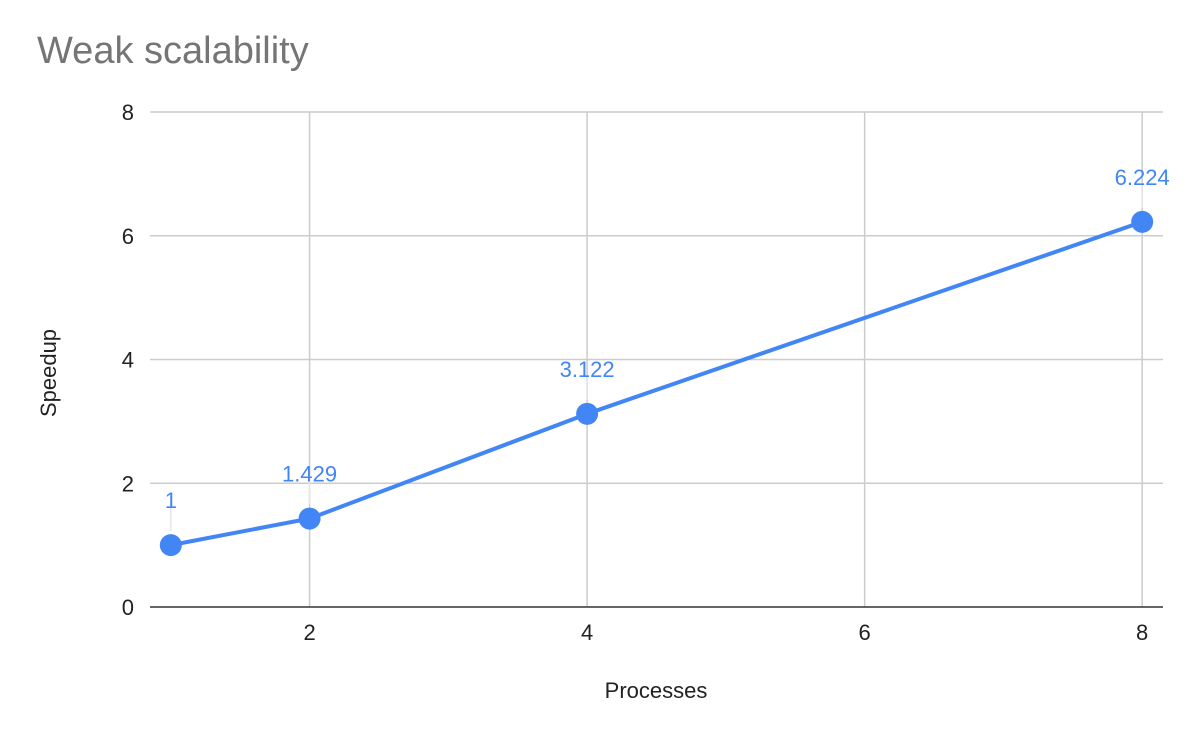 The width and height of the screenshot is (1200, 740). Describe the element at coordinates (1142, 632) in the screenshot. I see `x-tick-label: 8` at that location.